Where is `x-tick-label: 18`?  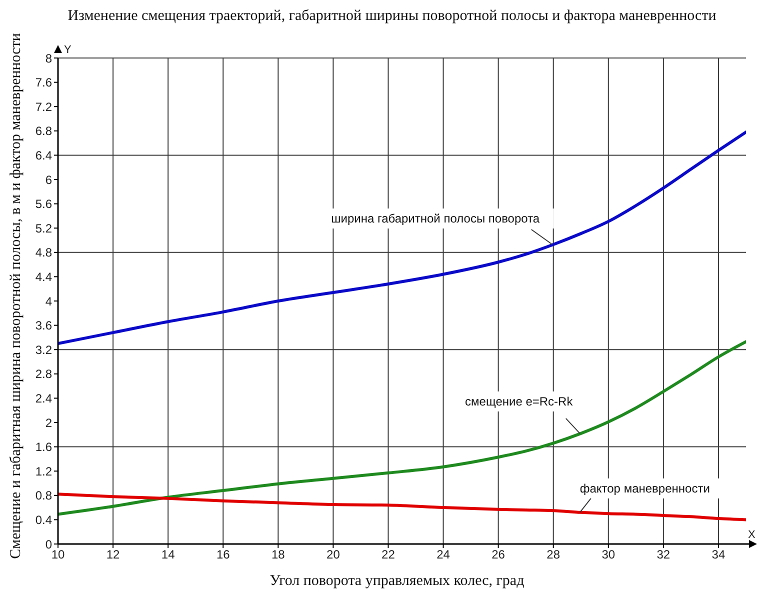
x-tick-label: 18 is located at coordinates (278, 555).